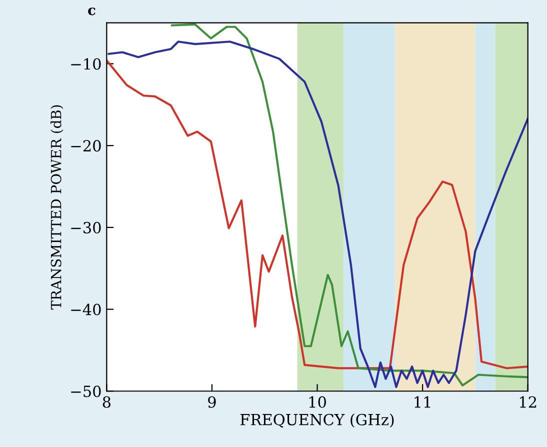 Image resolution: width=547 pixels, height=447 pixels. I want to click on y-tick-label: −20, so click(86, 146).